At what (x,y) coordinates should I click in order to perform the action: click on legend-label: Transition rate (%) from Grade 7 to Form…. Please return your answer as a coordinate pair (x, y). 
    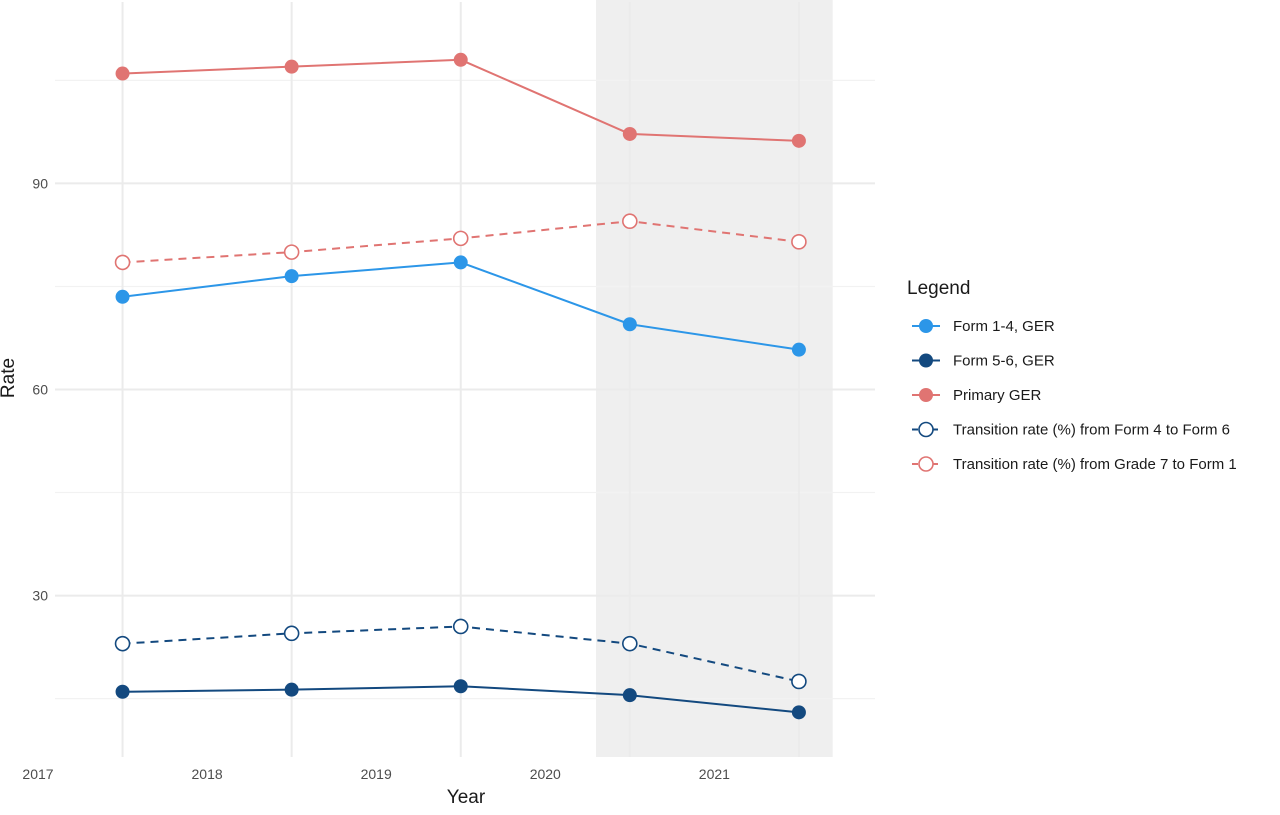
    Looking at the image, I should click on (1095, 464).